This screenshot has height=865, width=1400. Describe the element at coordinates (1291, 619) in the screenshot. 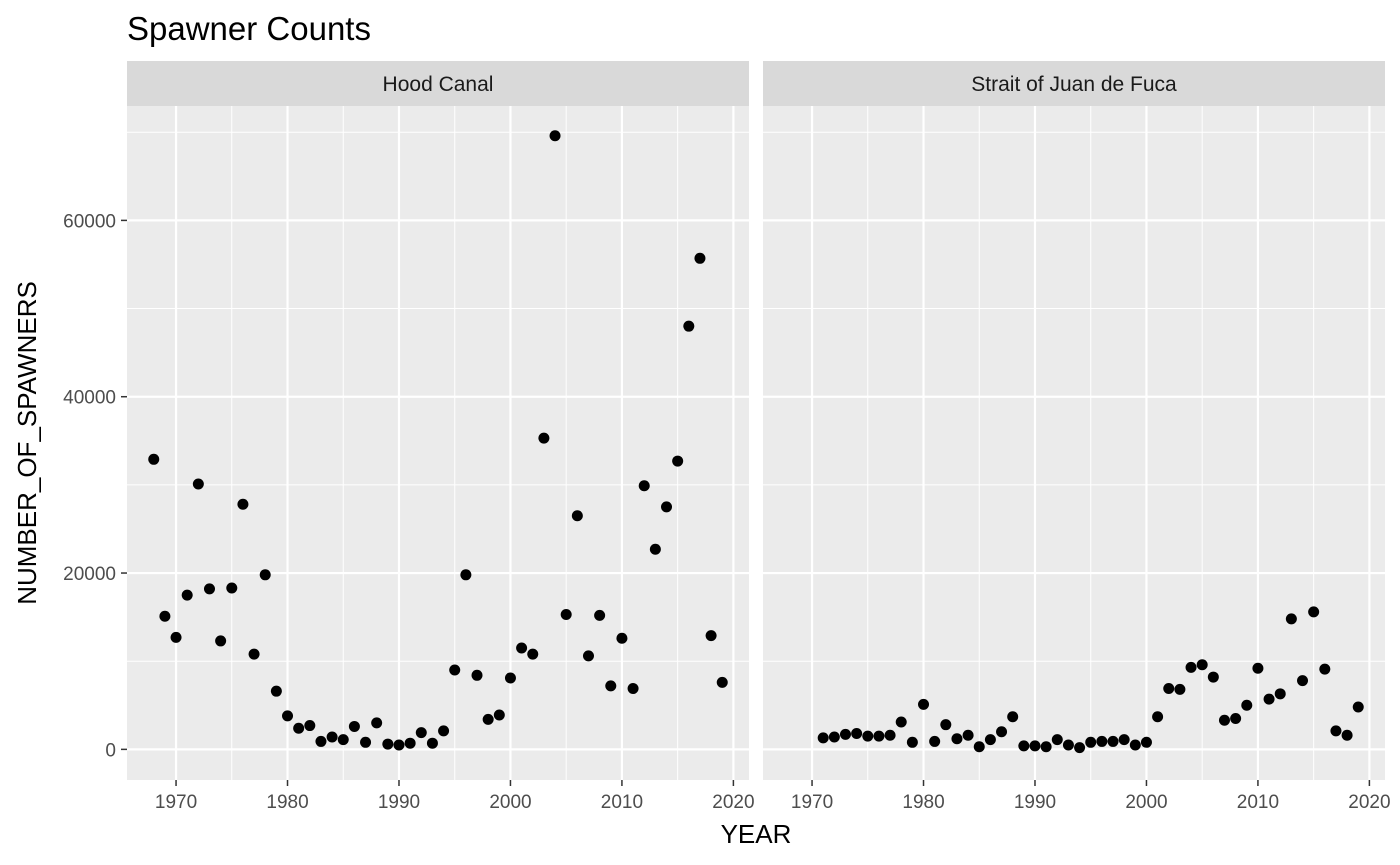

I see `data-point-strait-of-juan-de-fuca-2013` at that location.